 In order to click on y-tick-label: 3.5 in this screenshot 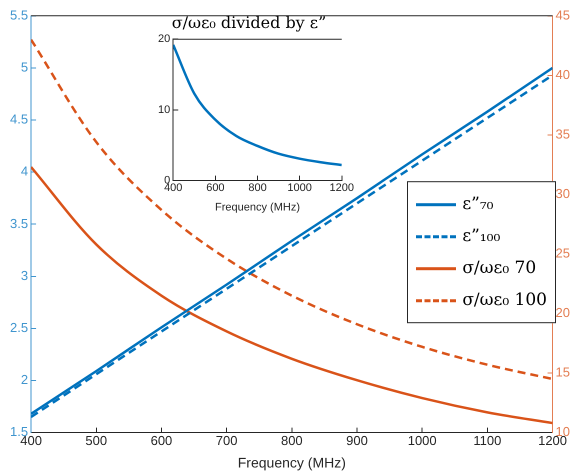, I will do `click(19, 223)`.